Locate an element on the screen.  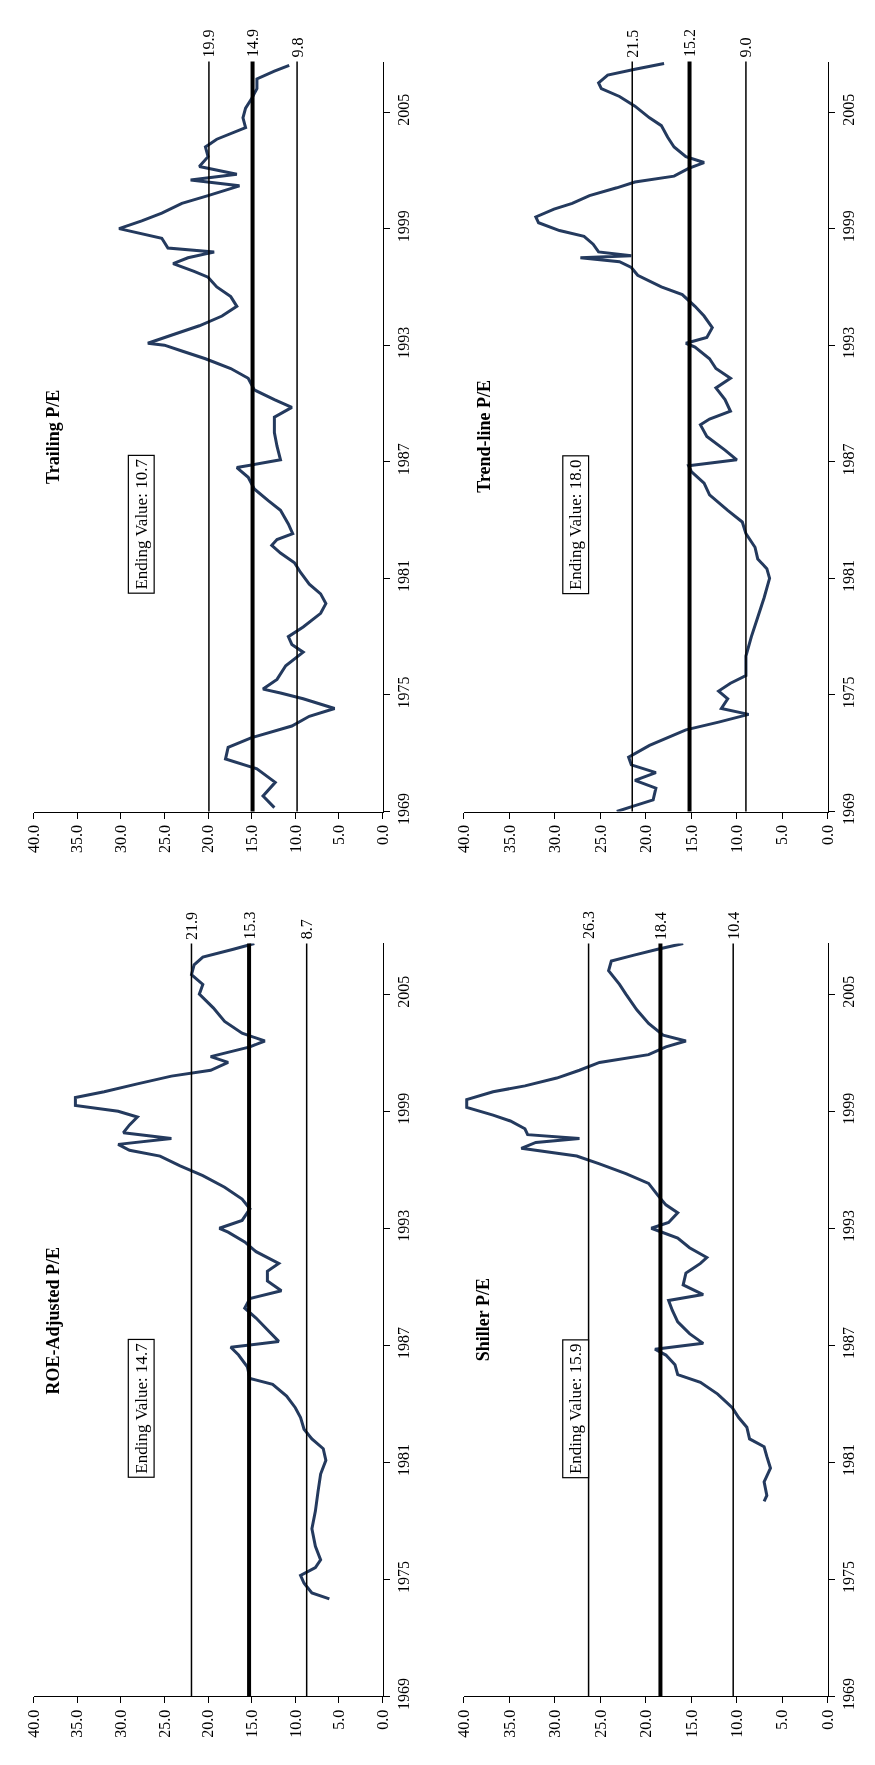
text: ROE-Adjusted P/E is located at coordinates (52, 1320).